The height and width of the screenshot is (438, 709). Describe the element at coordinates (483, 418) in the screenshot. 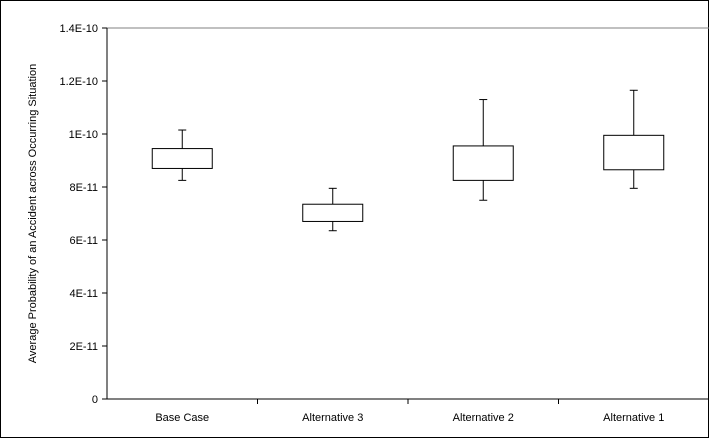

I see `x-tick-label: Alternative 2` at that location.